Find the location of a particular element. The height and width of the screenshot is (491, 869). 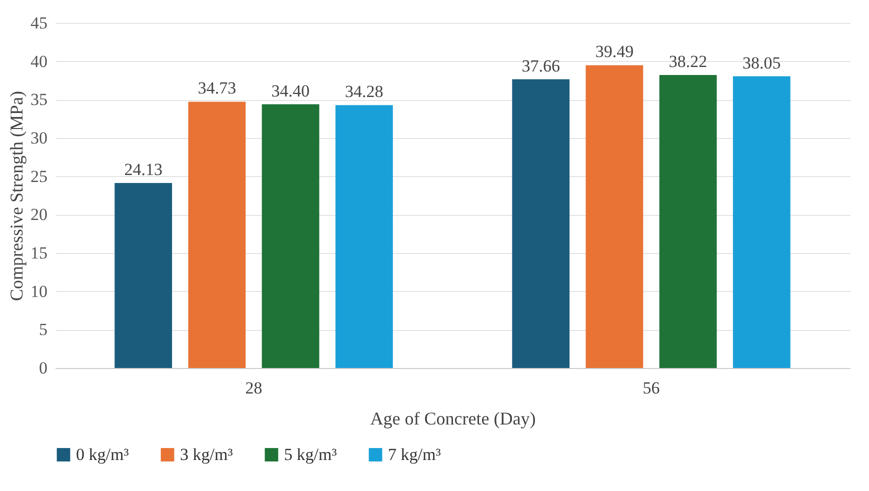

data-label: 34.28 is located at coordinates (364, 92).